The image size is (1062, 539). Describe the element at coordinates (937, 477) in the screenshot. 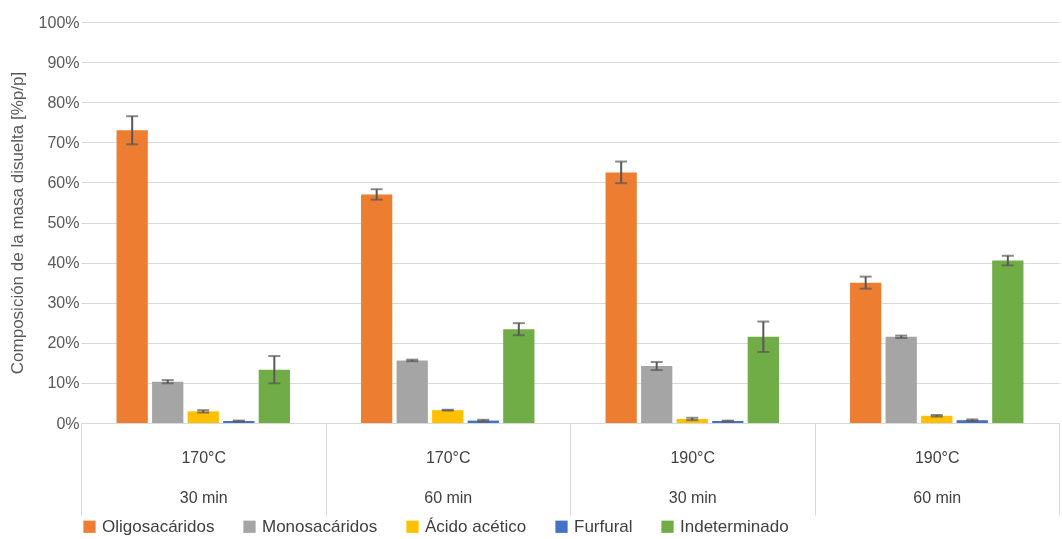

I see `category-label: 190°C 60 min` at that location.